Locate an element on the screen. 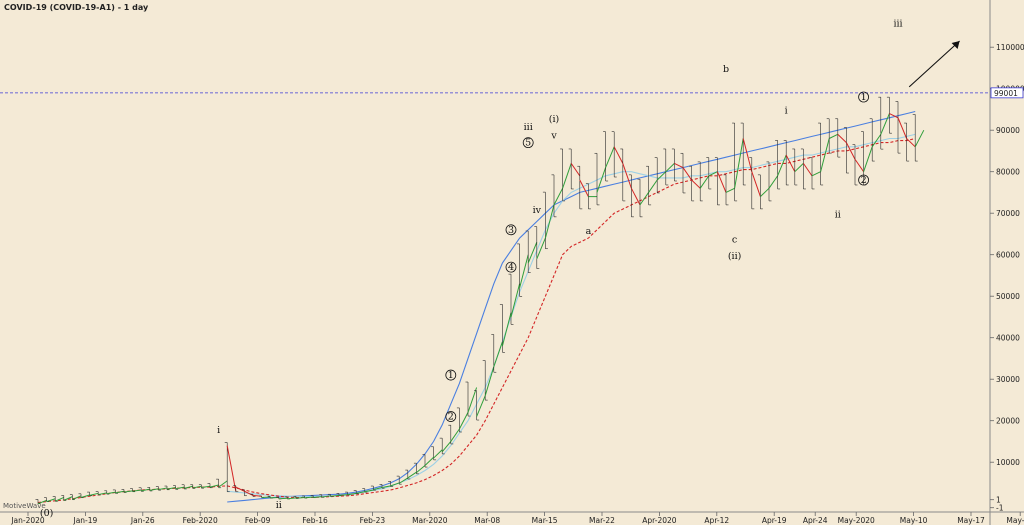  y-tick-label: 90000 is located at coordinates (1008, 130).